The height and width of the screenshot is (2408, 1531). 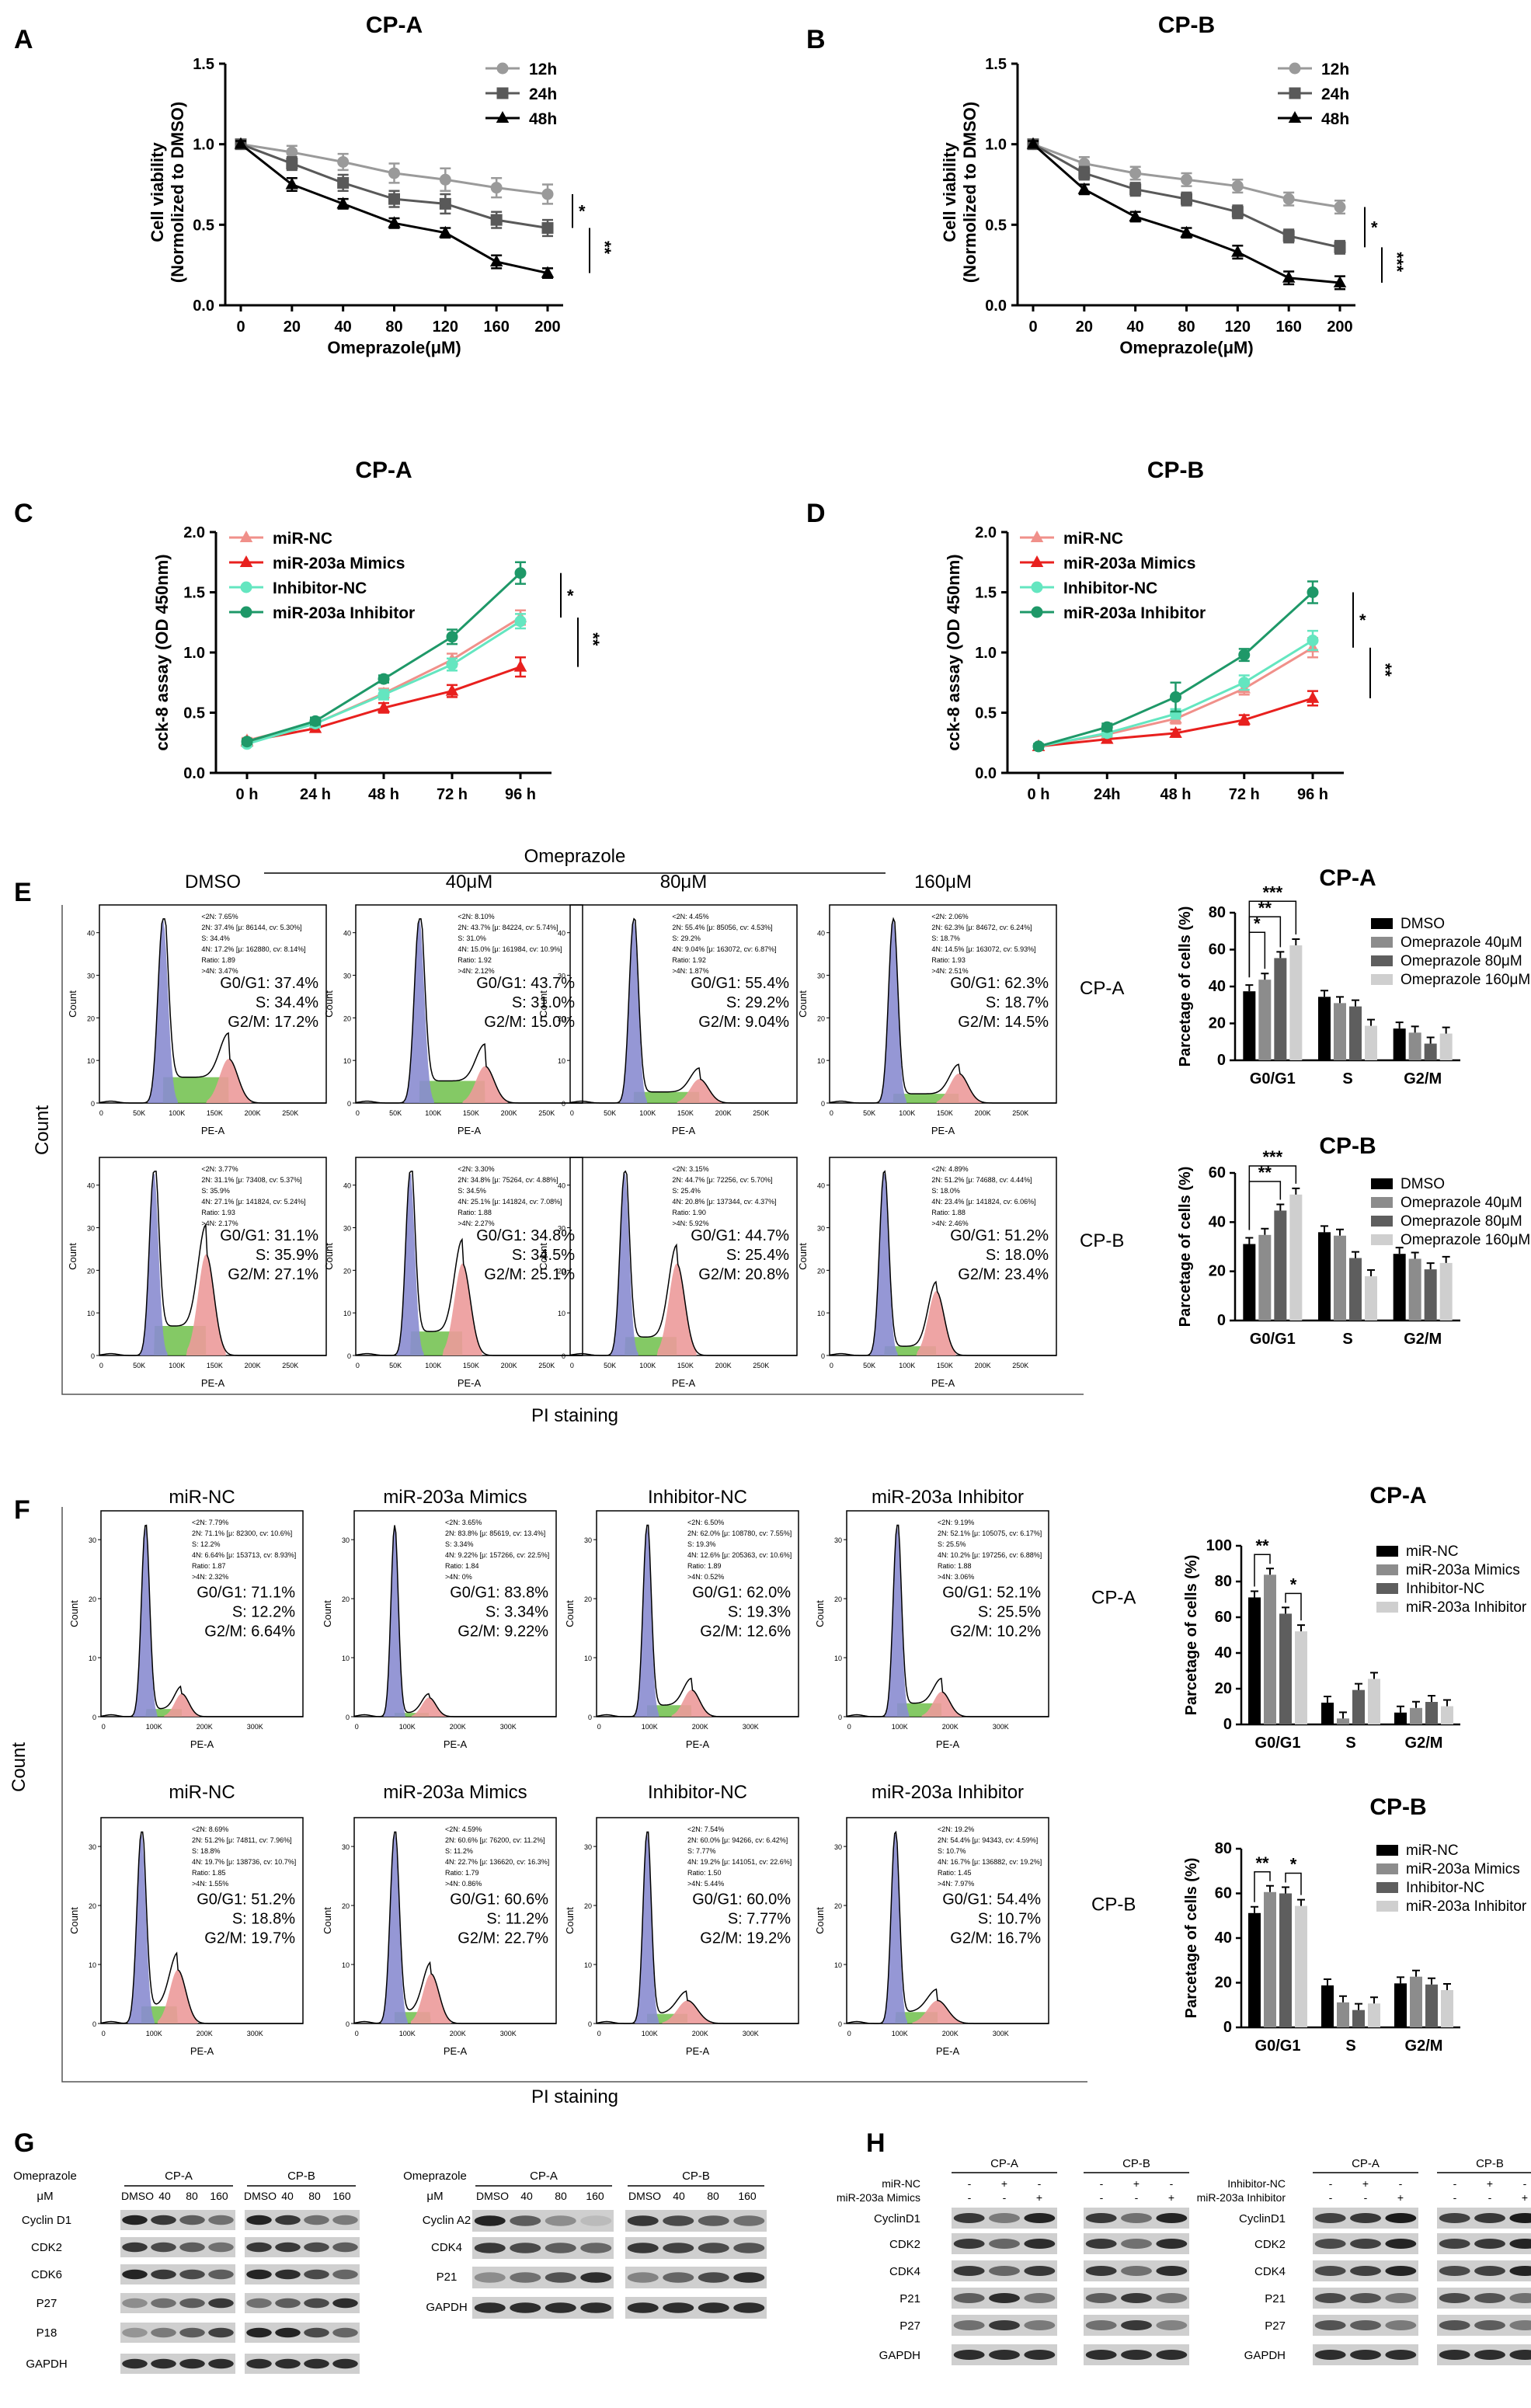 I want to click on y-tick-label: 30, so click(x=91, y=1229).